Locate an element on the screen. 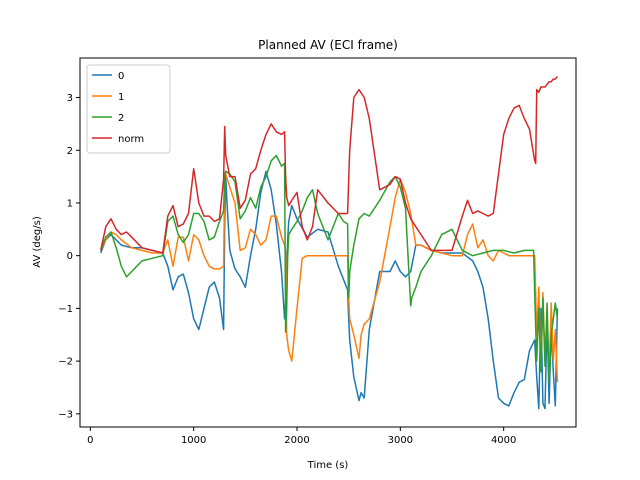 The width and height of the screenshot is (640, 480). legend: 0 1 2 norm is located at coordinates (128, 109).